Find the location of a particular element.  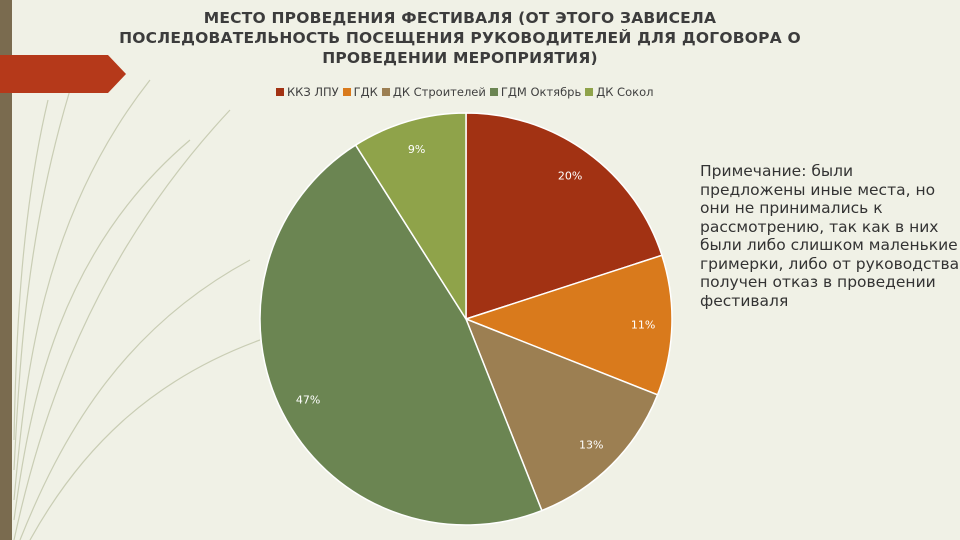

title-accent-tab is located at coordinates (63, 74).